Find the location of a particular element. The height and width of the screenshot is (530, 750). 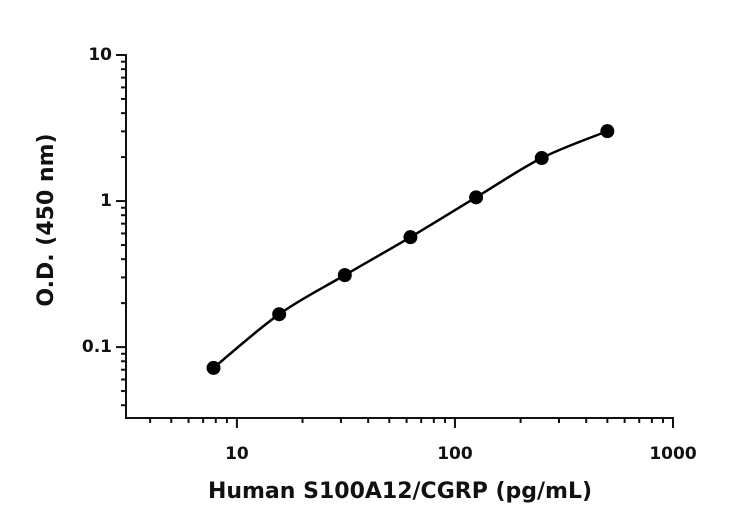

y-tick-label: 1 is located at coordinates (106, 201).